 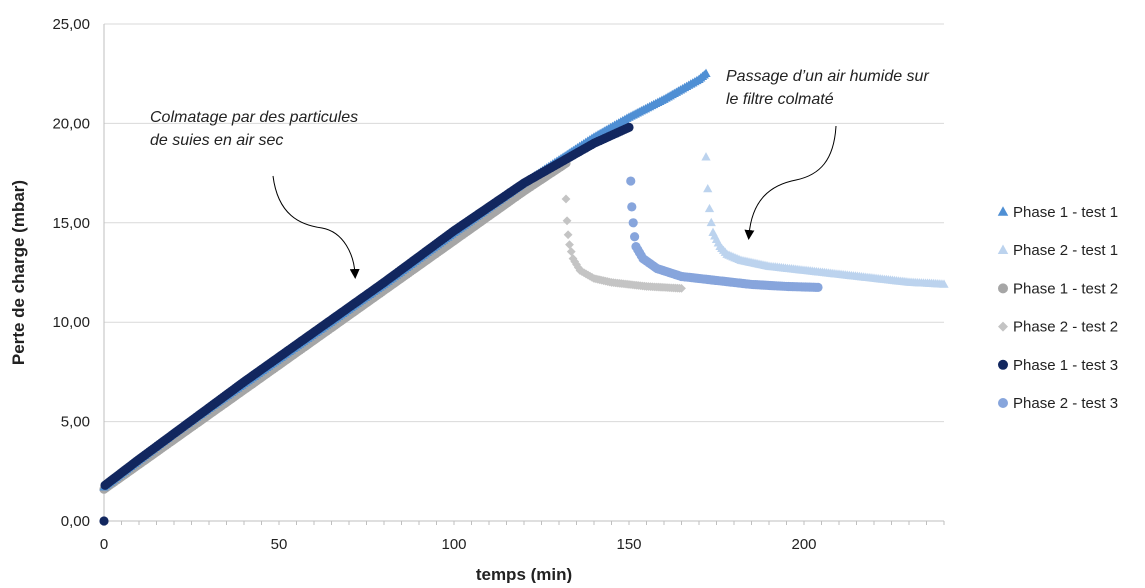 I want to click on legend-label: Phase 1 - test 1, so click(x=1065, y=212).